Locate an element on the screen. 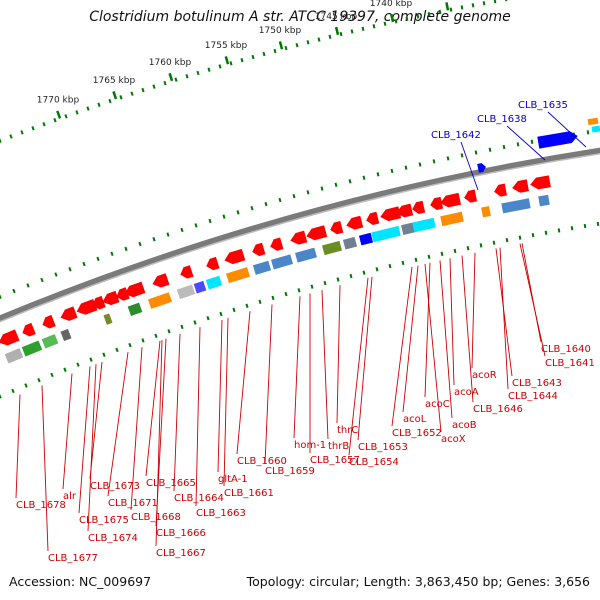 The width and height of the screenshot is (600, 600). gene-label: CLB_1660 is located at coordinates (262, 461).